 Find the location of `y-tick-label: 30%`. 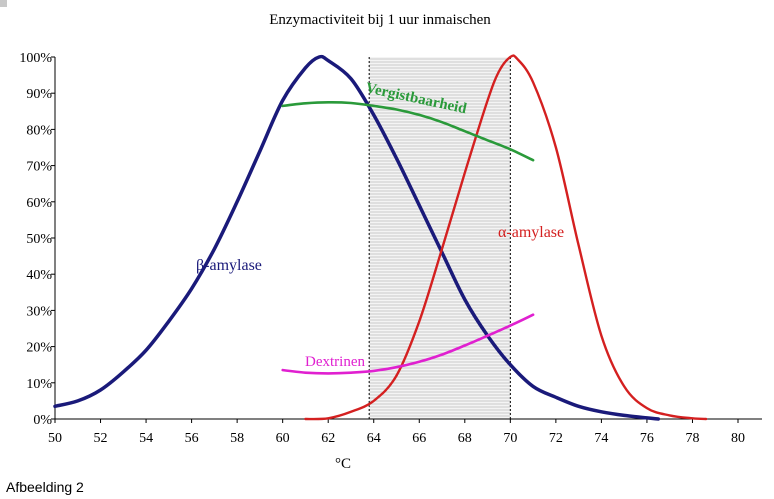

y-tick-label: 30% is located at coordinates (39, 311).